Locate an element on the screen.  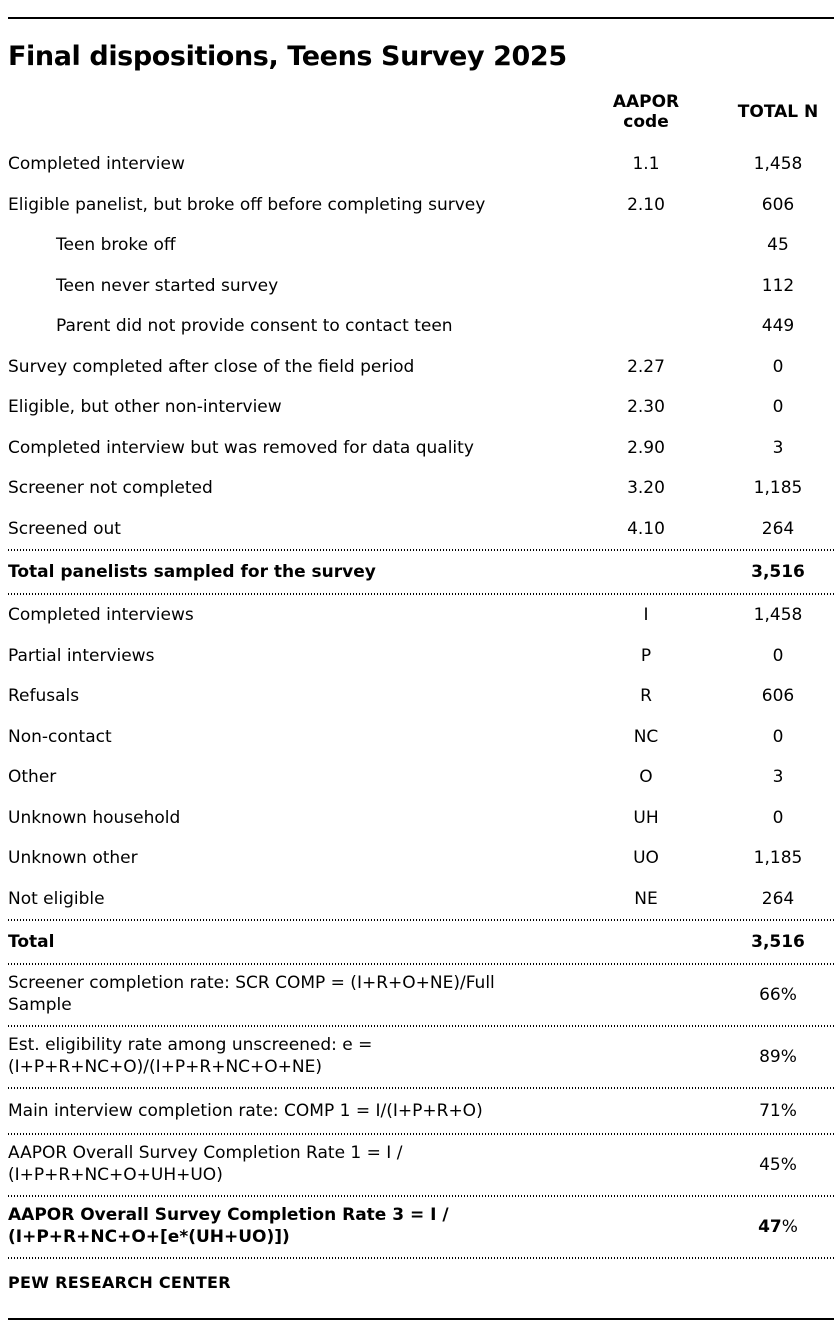
row-code: I is located at coordinates (646, 615).